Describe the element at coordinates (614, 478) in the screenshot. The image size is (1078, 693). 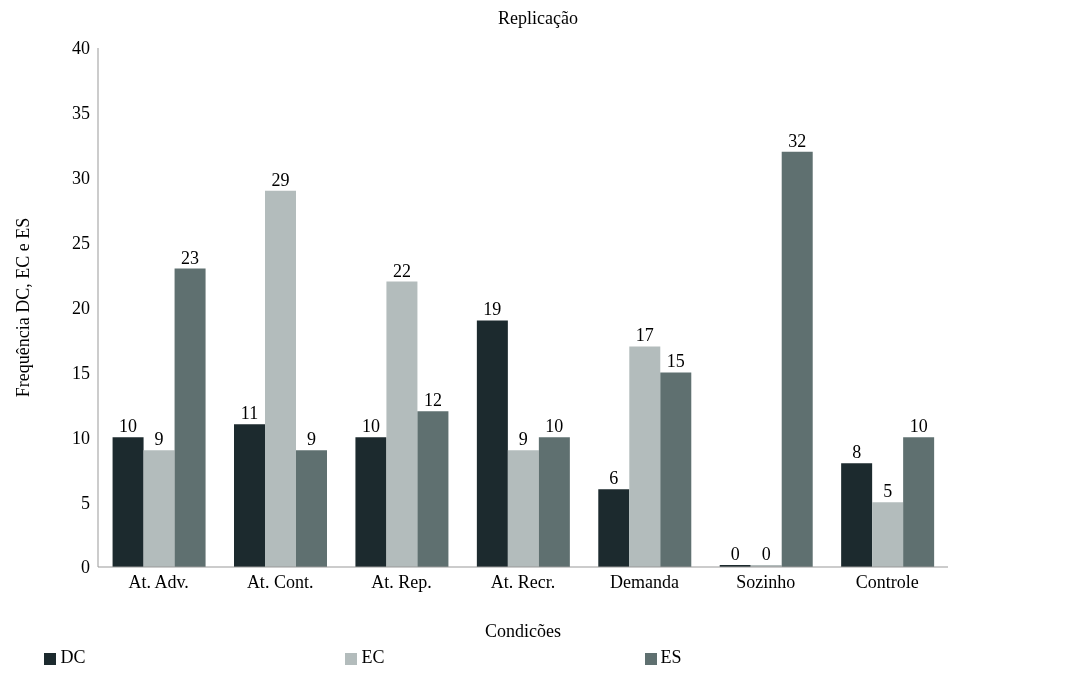
I see `data-label: 6` at that location.